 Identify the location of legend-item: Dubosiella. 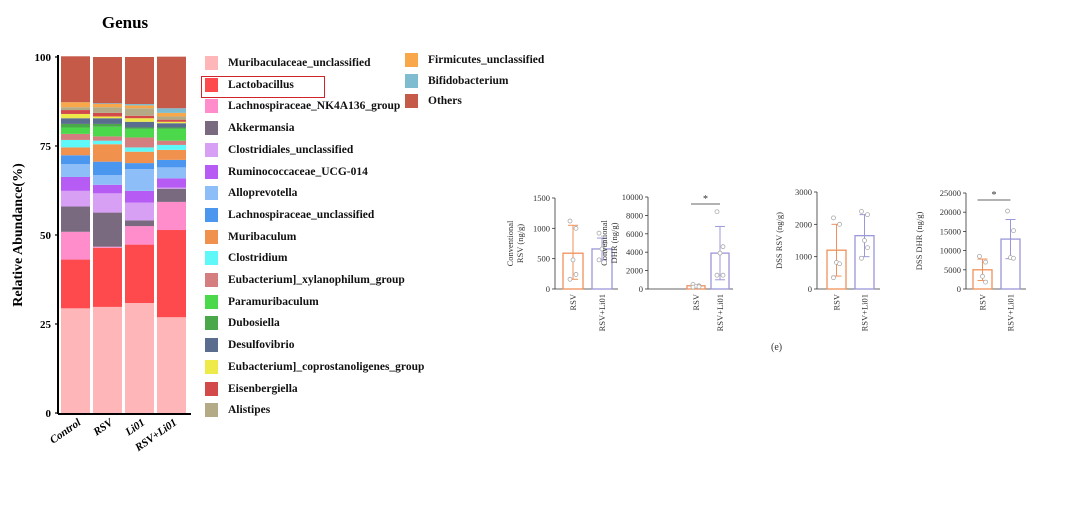
(242, 323).